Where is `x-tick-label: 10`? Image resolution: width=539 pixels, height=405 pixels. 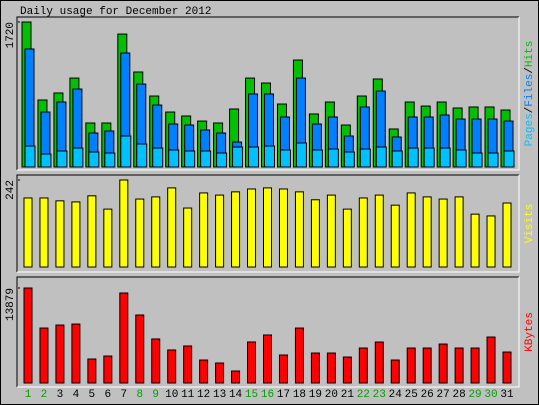 x-tick-label: 10 is located at coordinates (171, 395).